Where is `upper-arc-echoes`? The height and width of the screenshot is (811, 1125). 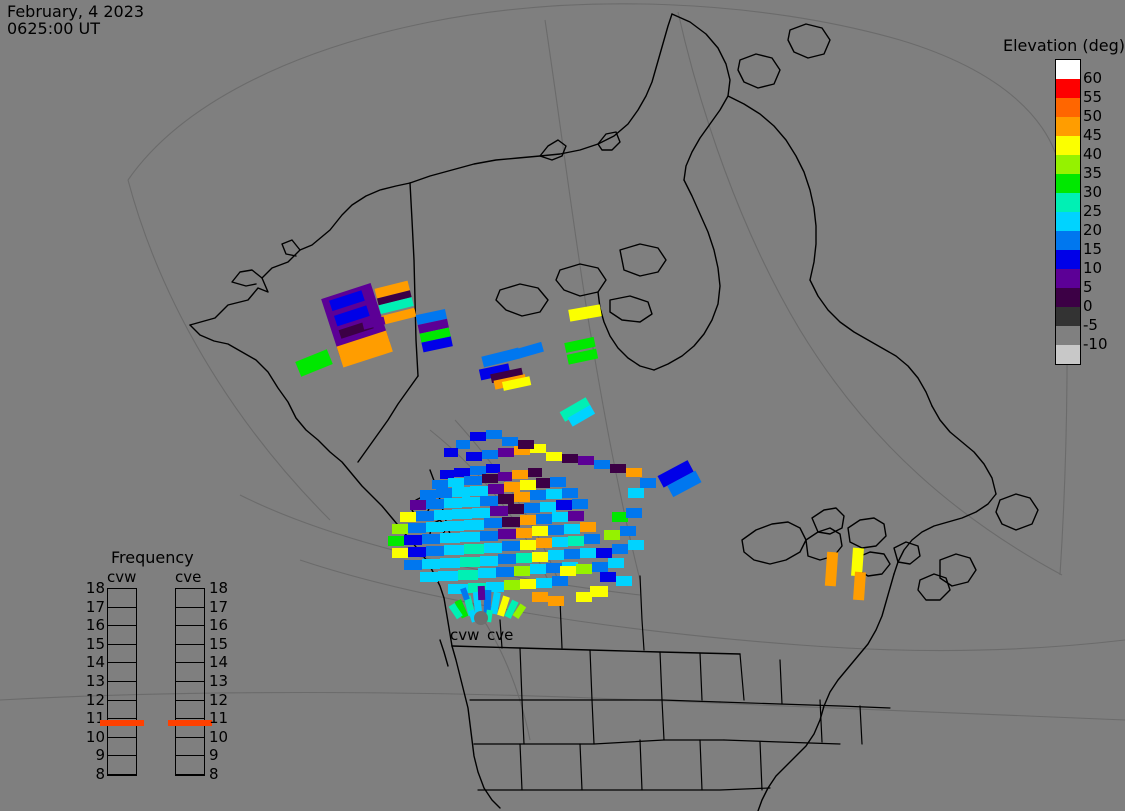
upper-arc-echoes is located at coordinates (550, 464).